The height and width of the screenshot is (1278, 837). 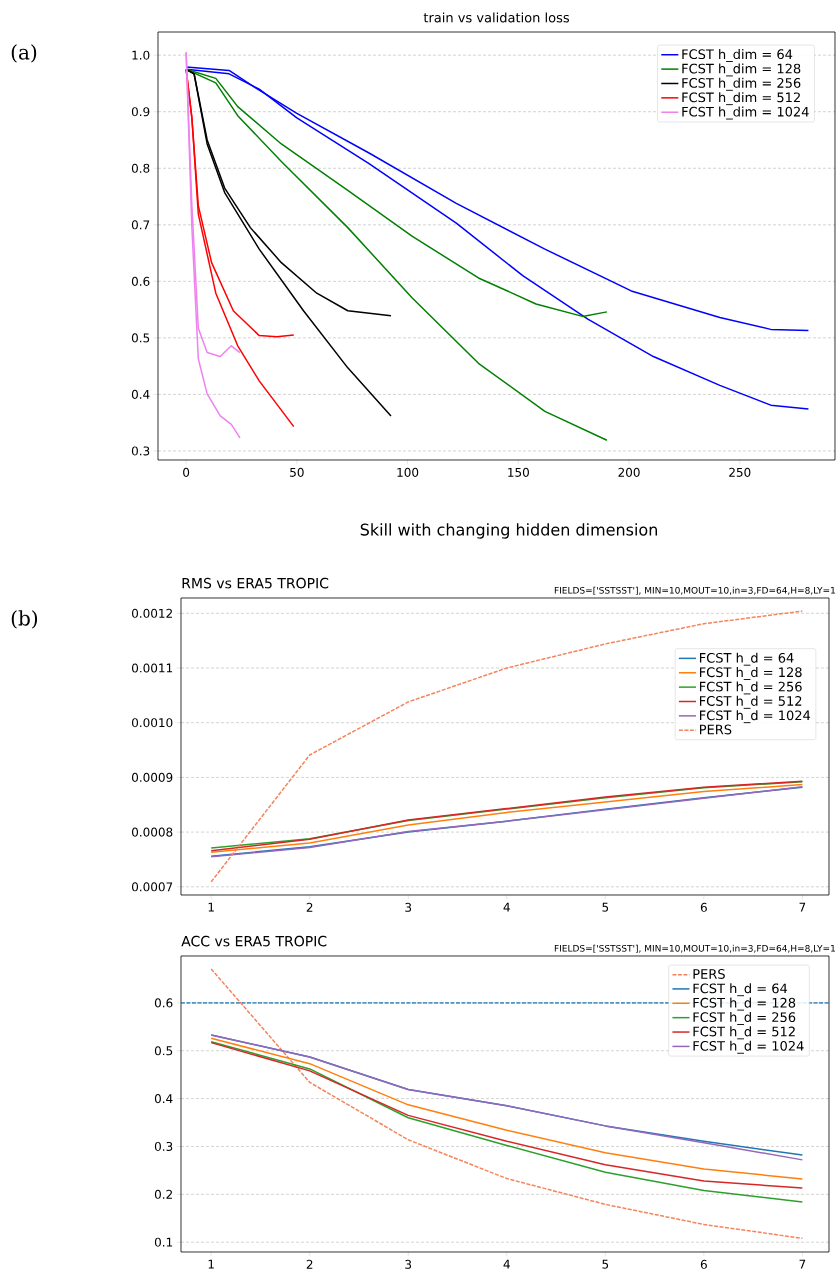 What do you see at coordinates (152, 832) in the screenshot?
I see `y-tick-label: 0.0008` at bounding box center [152, 832].